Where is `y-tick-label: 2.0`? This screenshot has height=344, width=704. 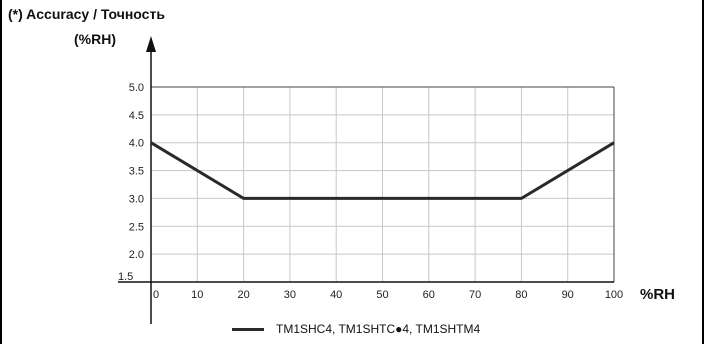 y-tick-label: 2.0 is located at coordinates (136, 255).